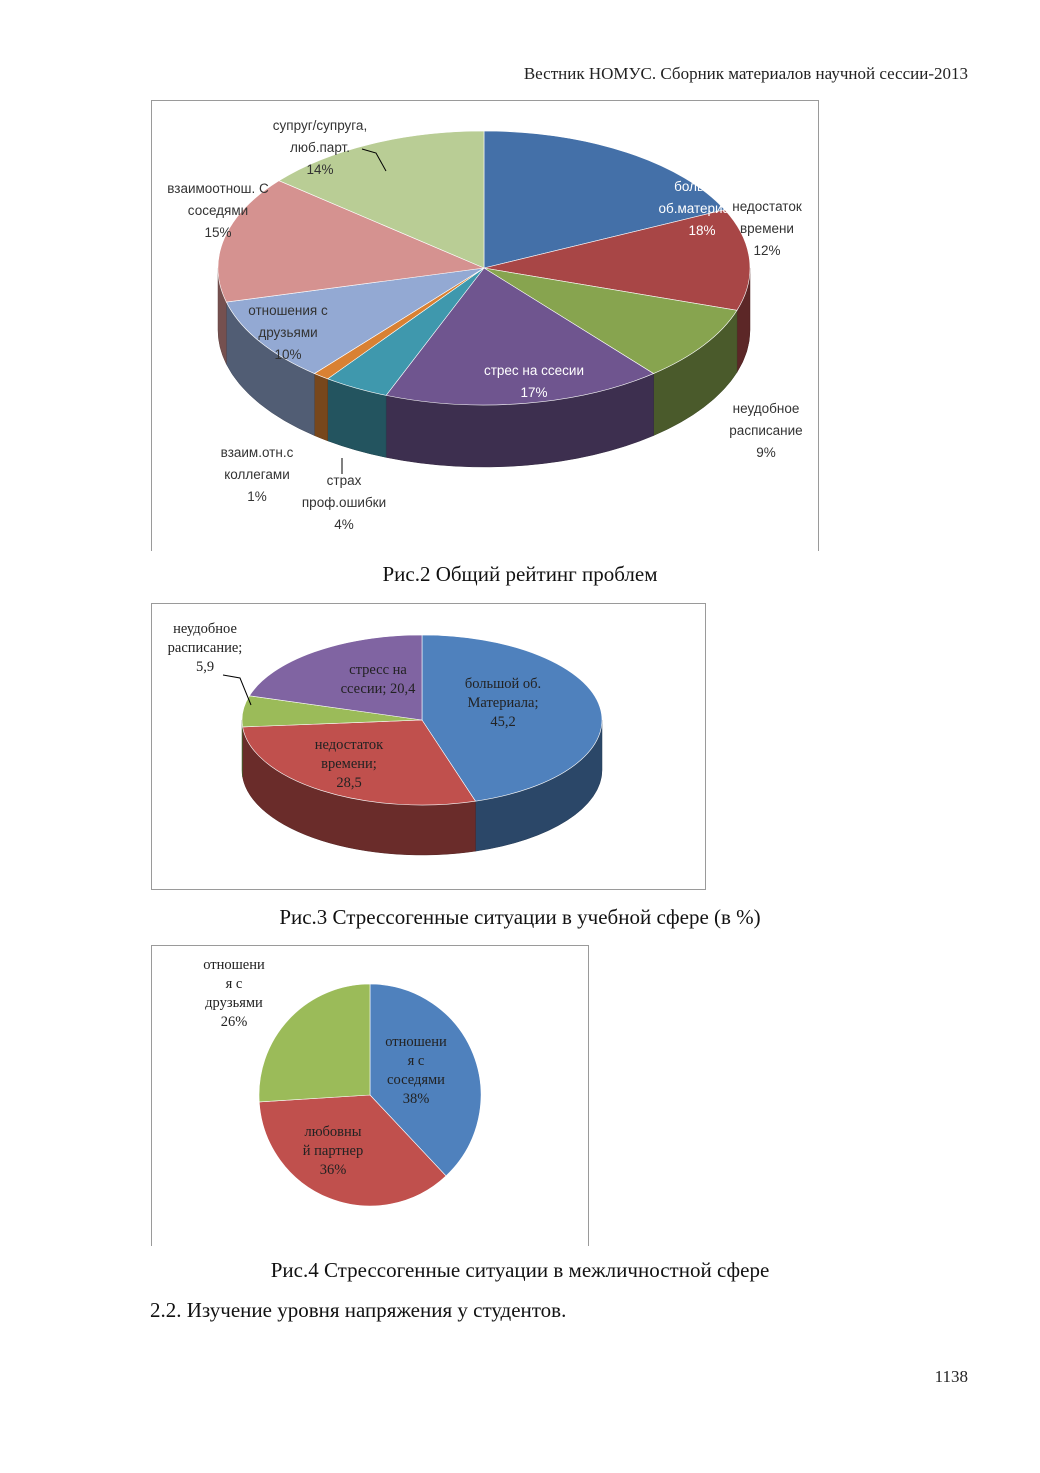 The height and width of the screenshot is (1473, 1040). What do you see at coordinates (205, 648) in the screenshot?
I see `fig3-label-2: неудобное расписание; 5,9` at bounding box center [205, 648].